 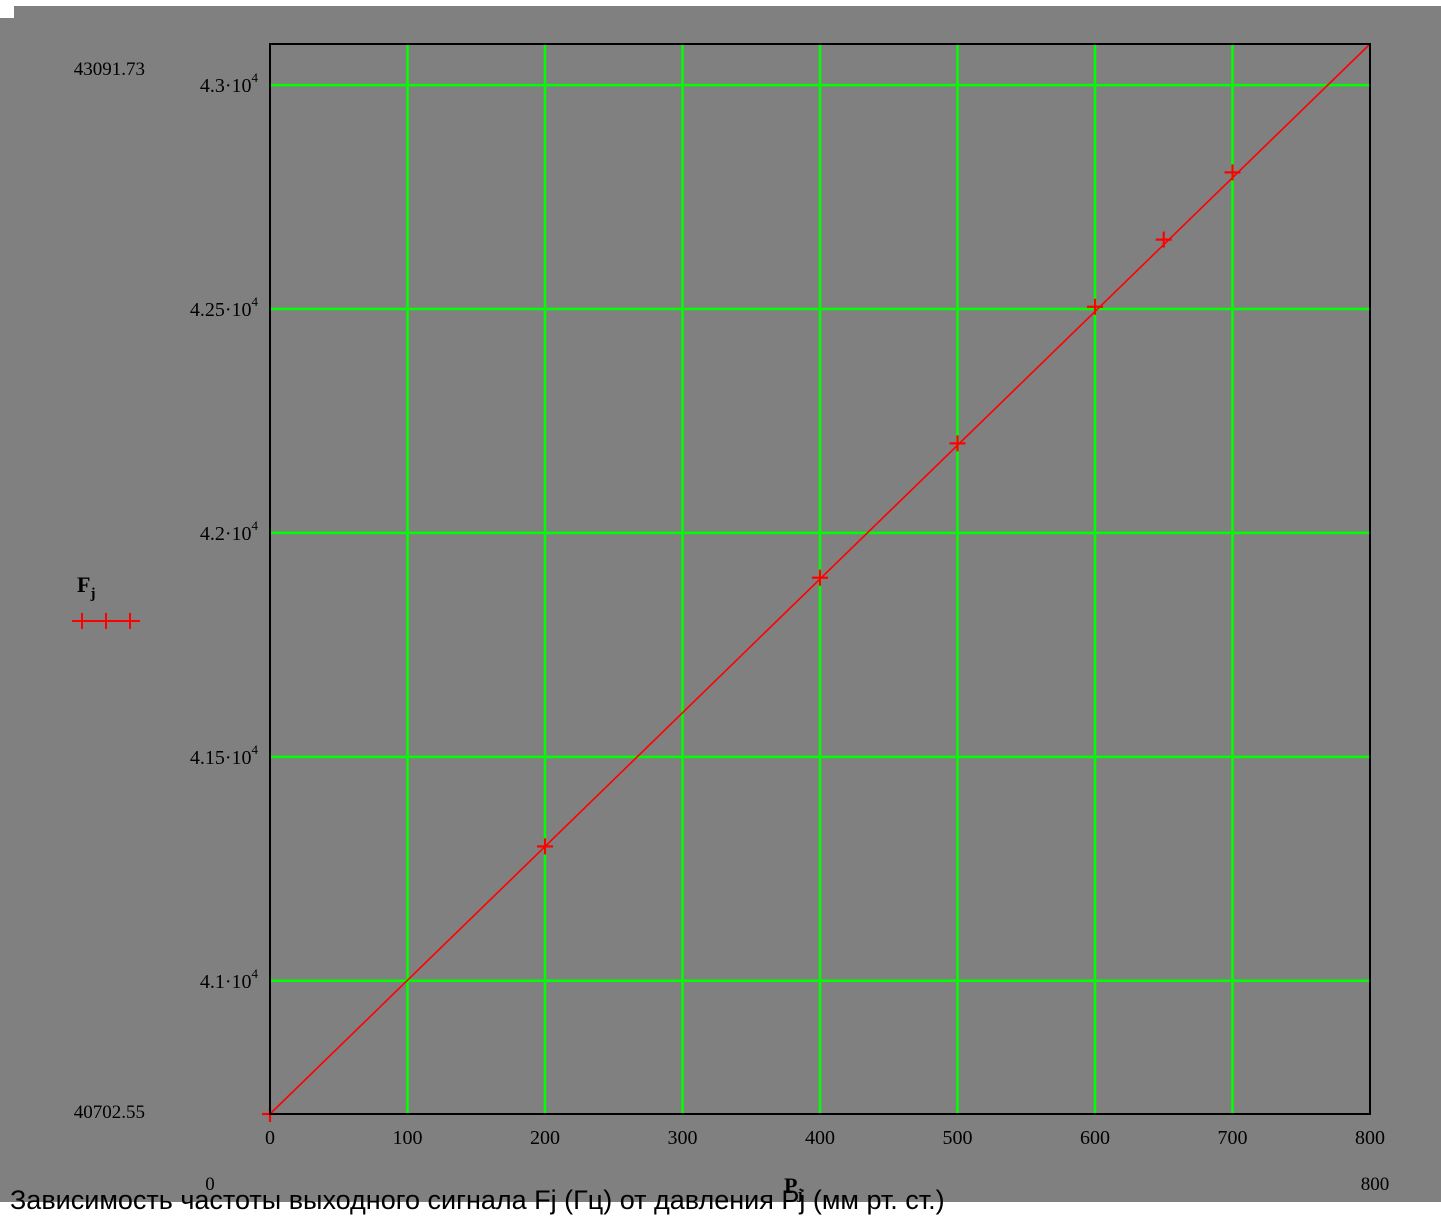 What do you see at coordinates (820, 1138) in the screenshot?
I see `x-tick-label: 400` at bounding box center [820, 1138].